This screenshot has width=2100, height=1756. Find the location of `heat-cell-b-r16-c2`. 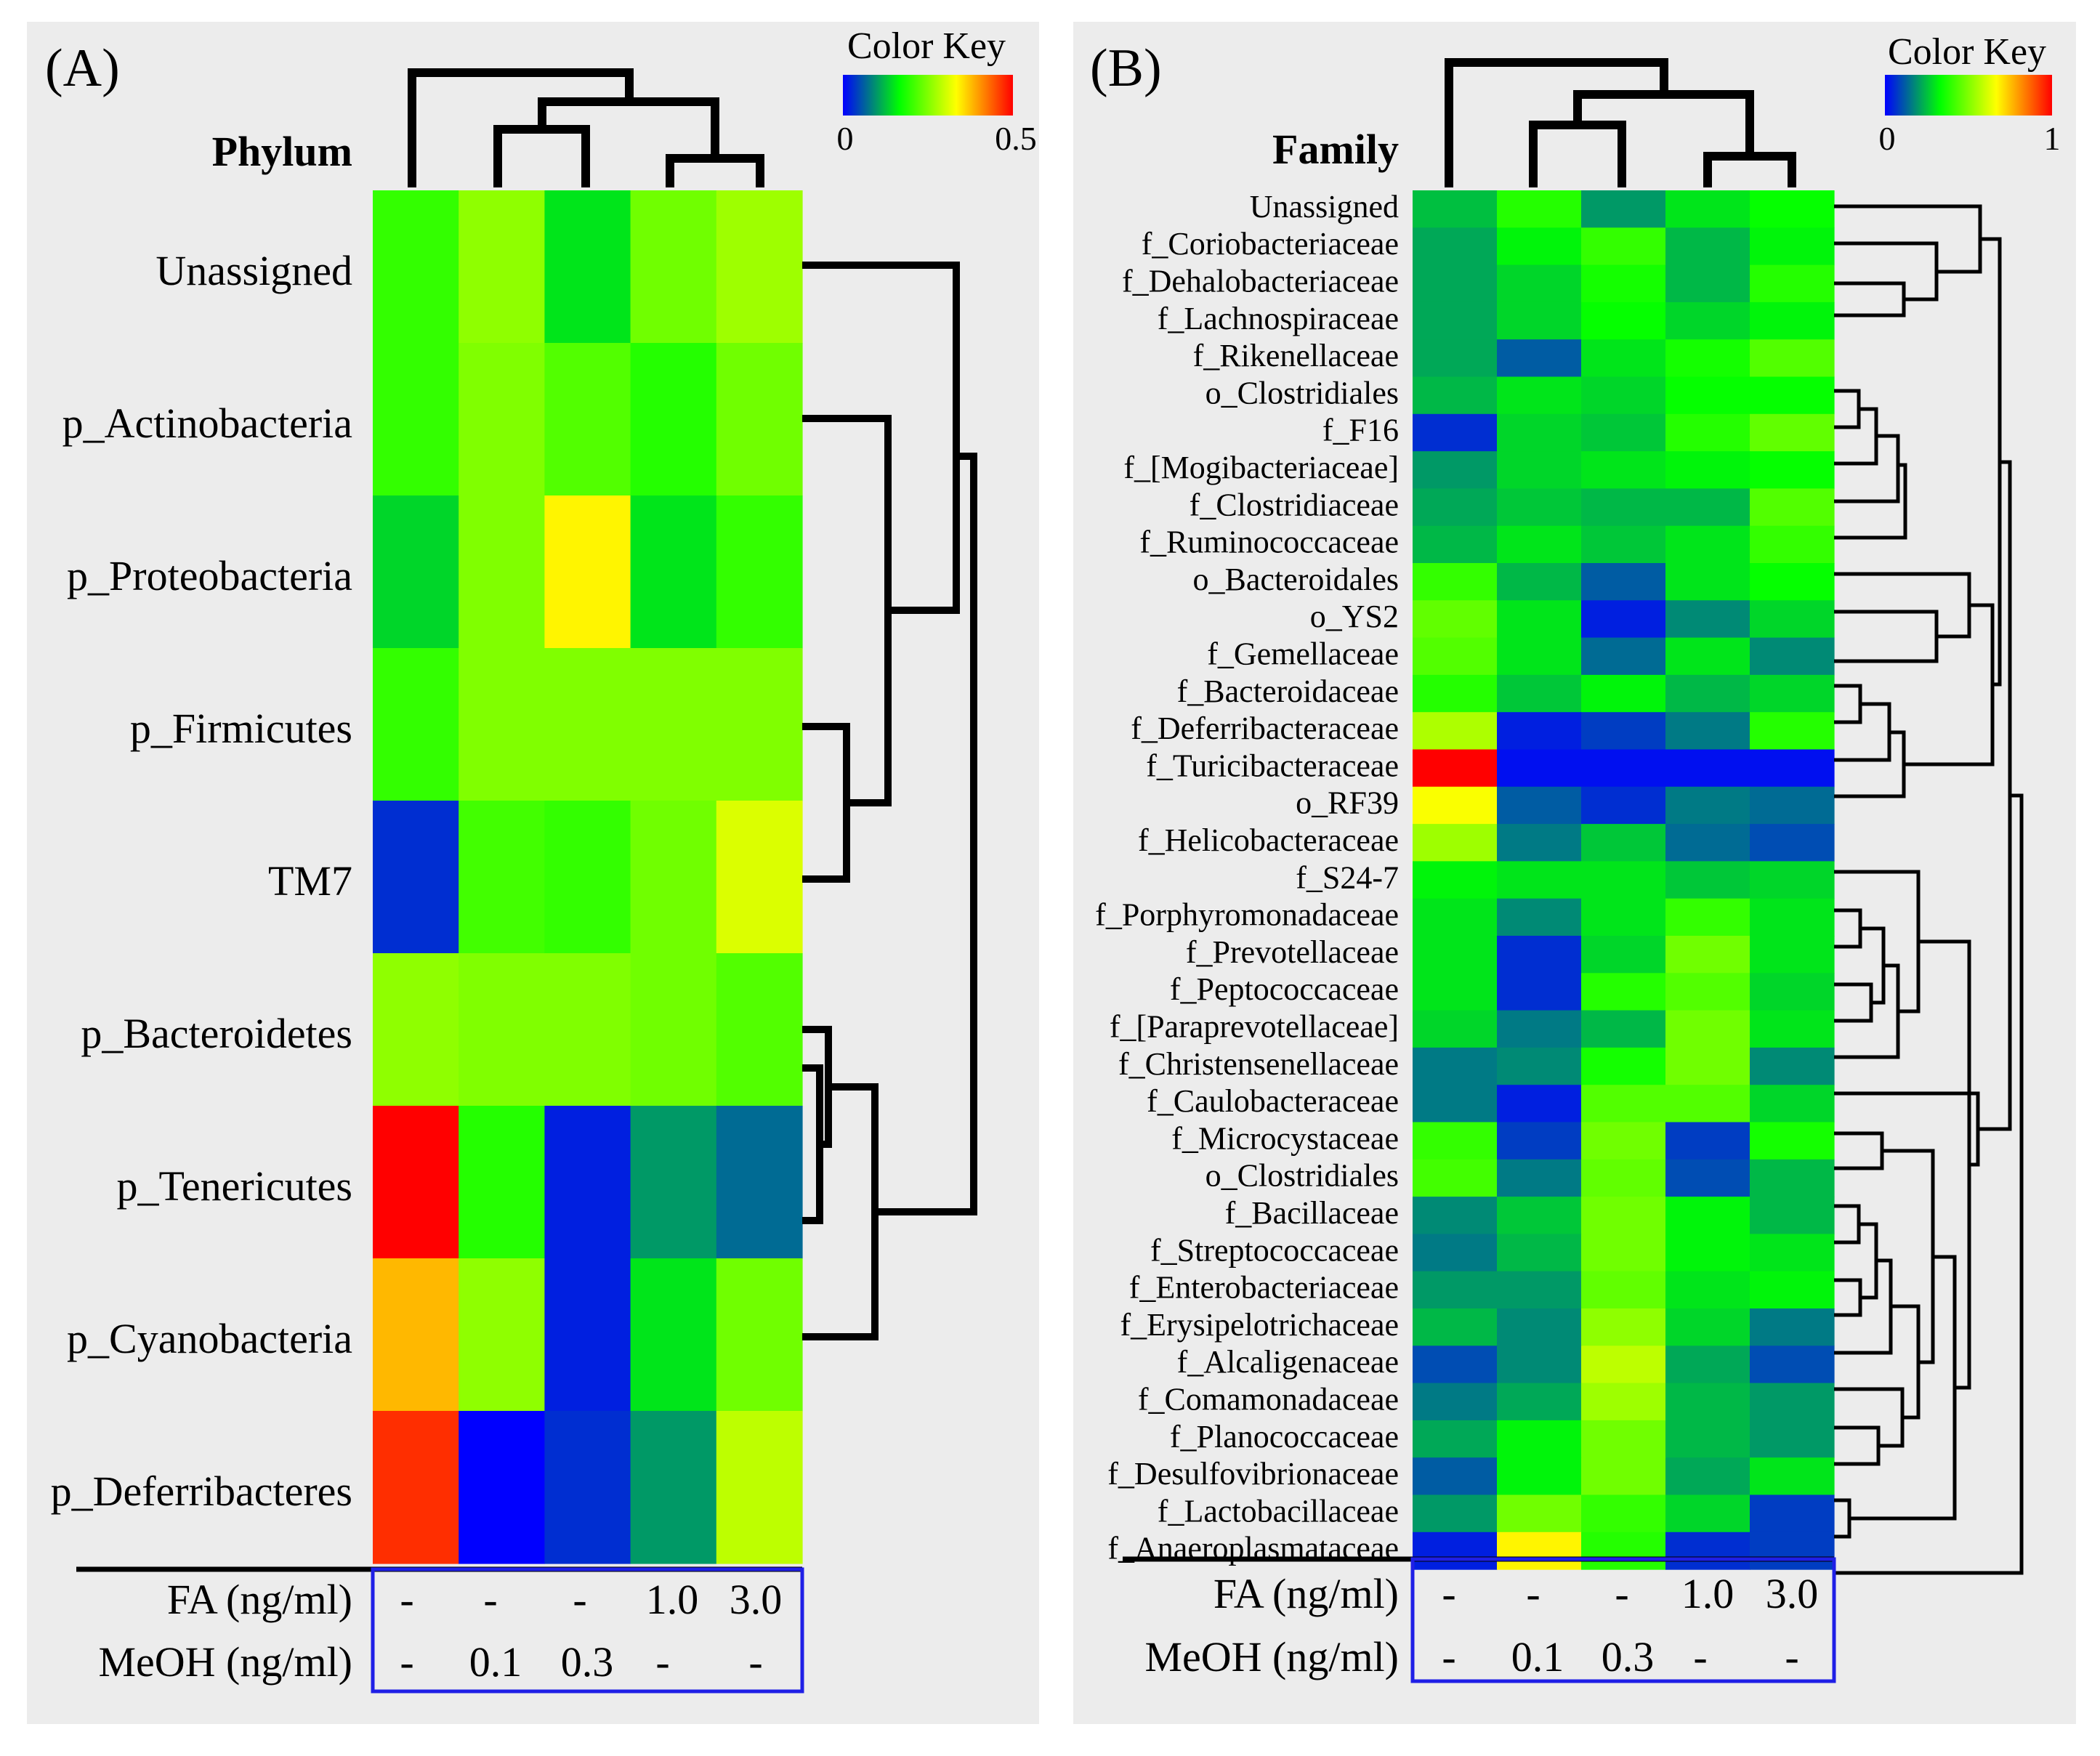

heat-cell-b-r16-c2 is located at coordinates (1540, 768).